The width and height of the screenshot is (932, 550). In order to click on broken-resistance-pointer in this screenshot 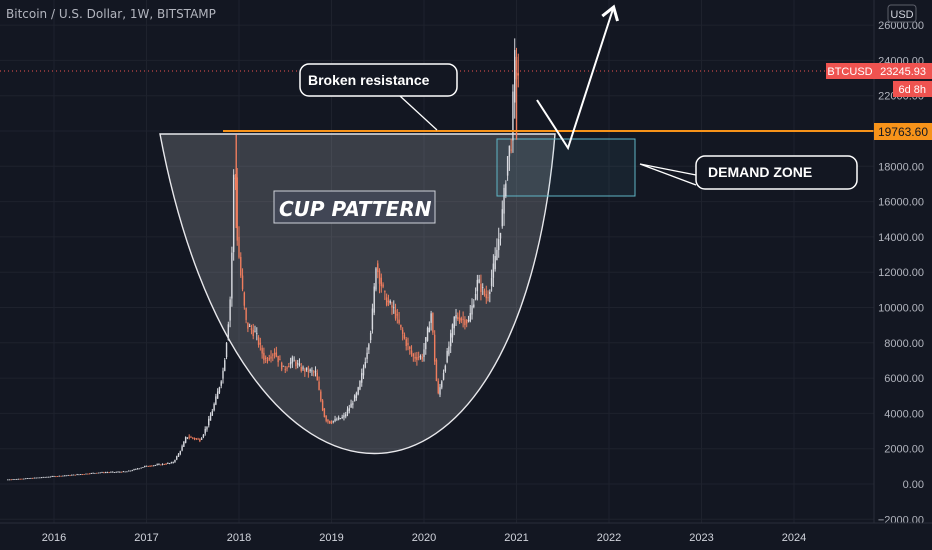, I will do `click(418, 113)`.